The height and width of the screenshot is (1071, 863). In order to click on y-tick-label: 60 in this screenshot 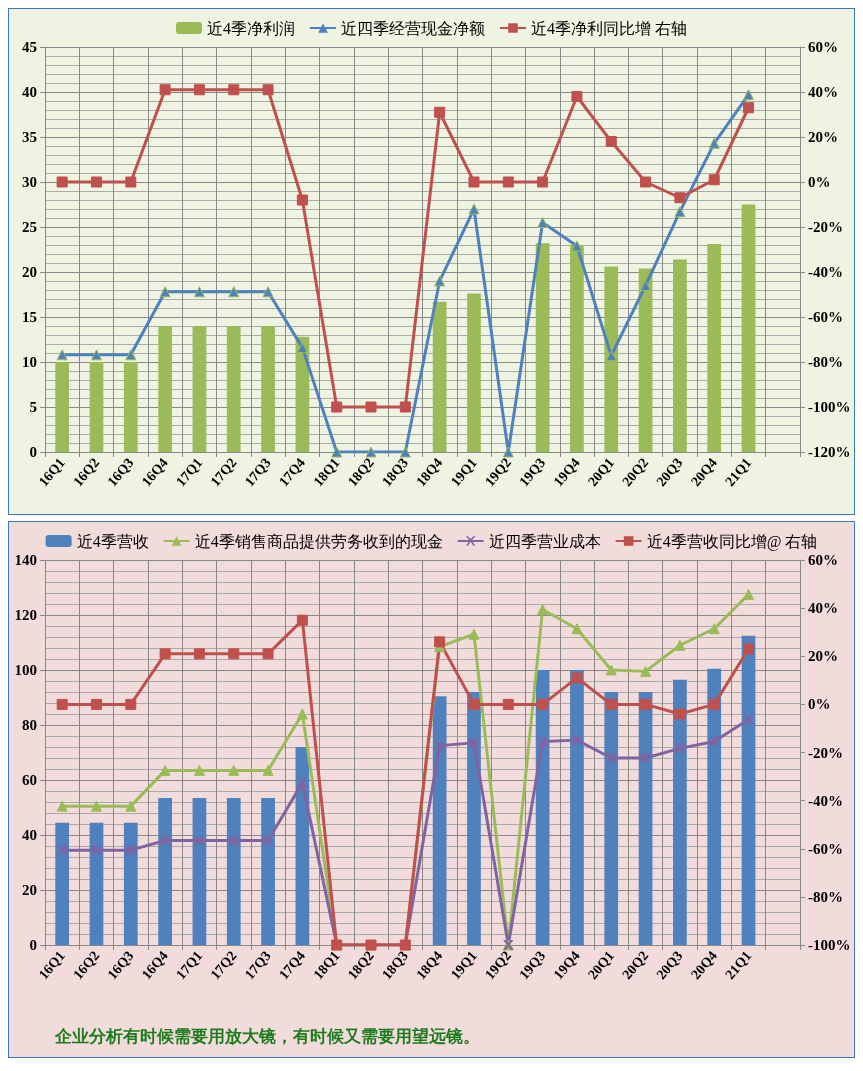, I will do `click(29, 780)`.